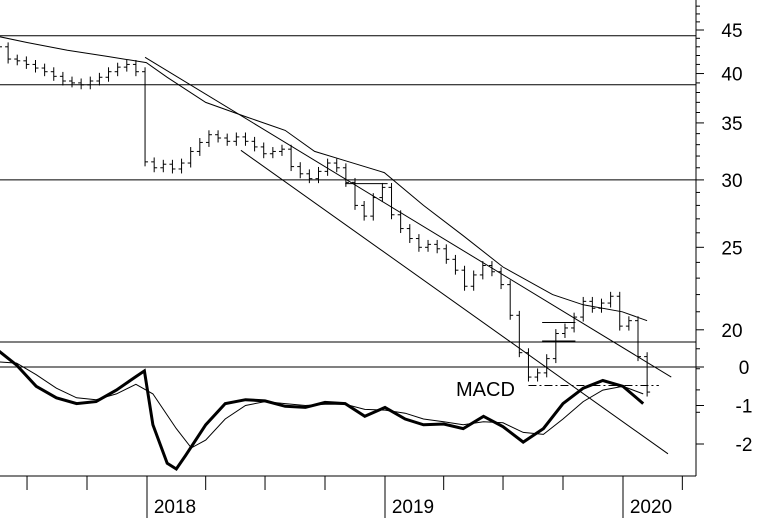  What do you see at coordinates (175, 507) in the screenshot?
I see `x-tick-label: 2018` at bounding box center [175, 507].